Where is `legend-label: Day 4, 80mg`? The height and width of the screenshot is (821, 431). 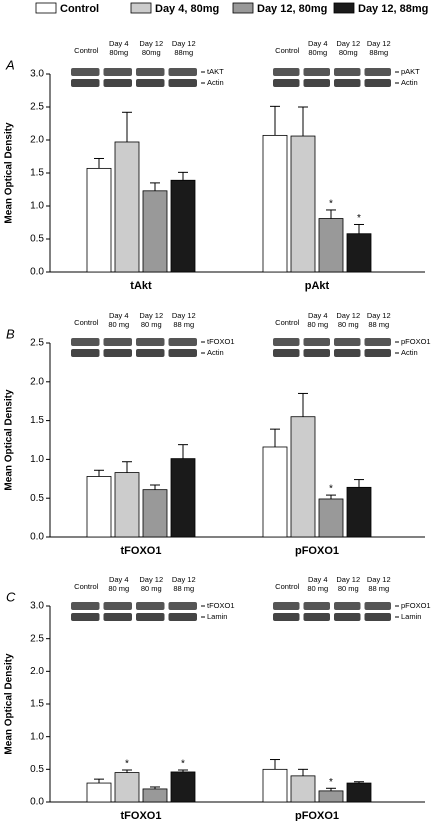
legend-label: Day 4, 80mg is located at coordinates (187, 9).